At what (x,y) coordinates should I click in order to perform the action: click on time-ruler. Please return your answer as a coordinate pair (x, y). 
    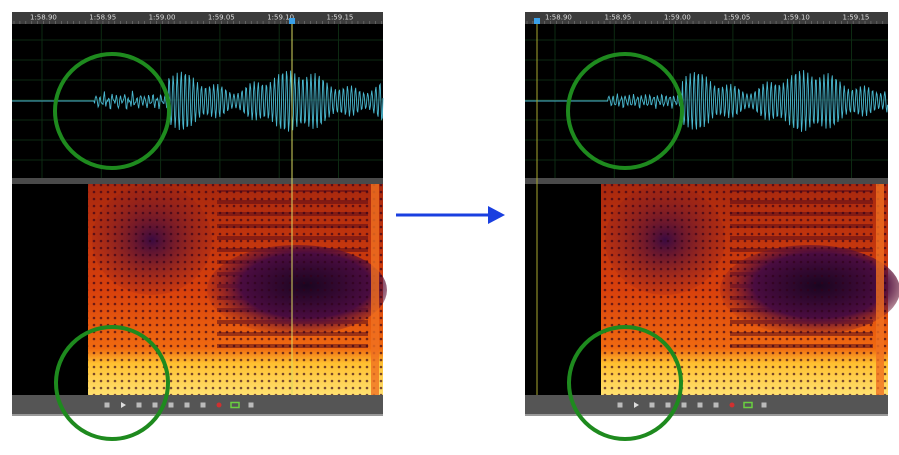
    Looking at the image, I should click on (706, 18).